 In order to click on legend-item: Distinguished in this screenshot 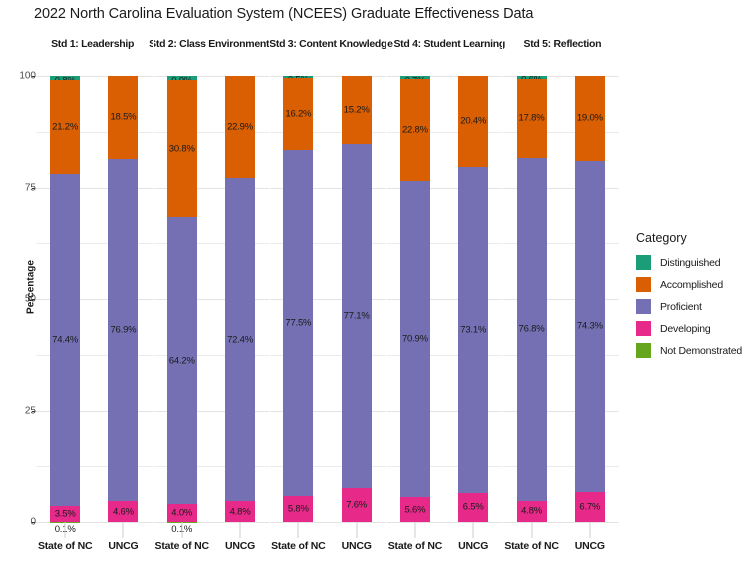, I will do `click(690, 262)`.